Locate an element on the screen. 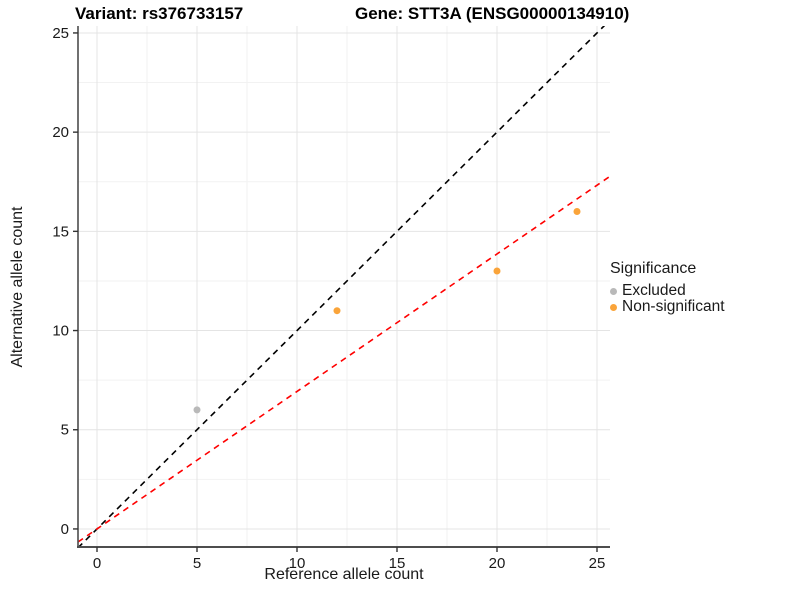  y-tick-label: 25 is located at coordinates (60, 33).